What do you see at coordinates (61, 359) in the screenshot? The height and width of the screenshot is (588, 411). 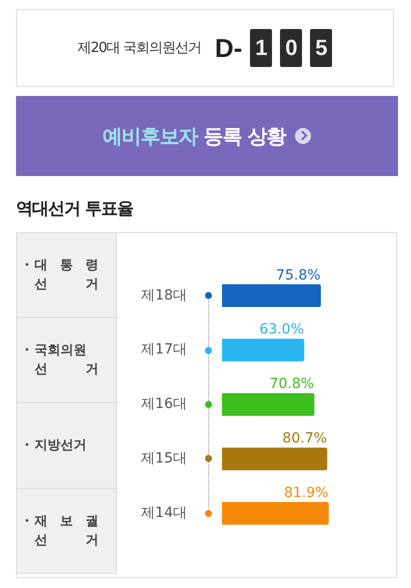 I see `text: · 국회의원 선 거` at bounding box center [61, 359].